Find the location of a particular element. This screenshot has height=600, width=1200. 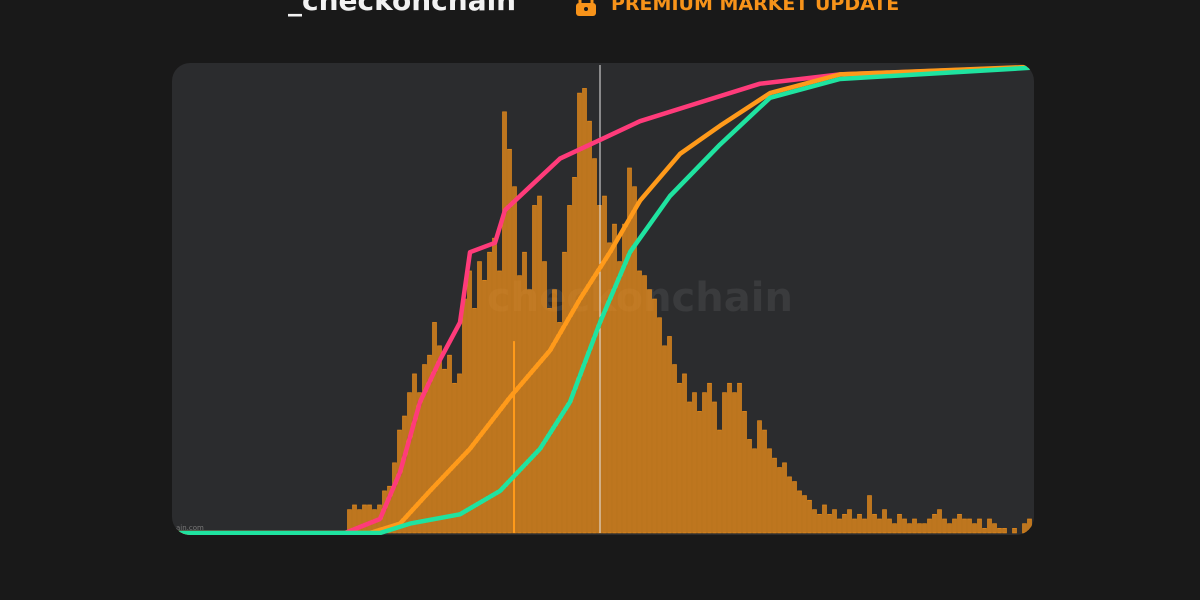

badge: PREMIUM MARKET UPDATE is located at coordinates (755, 7).